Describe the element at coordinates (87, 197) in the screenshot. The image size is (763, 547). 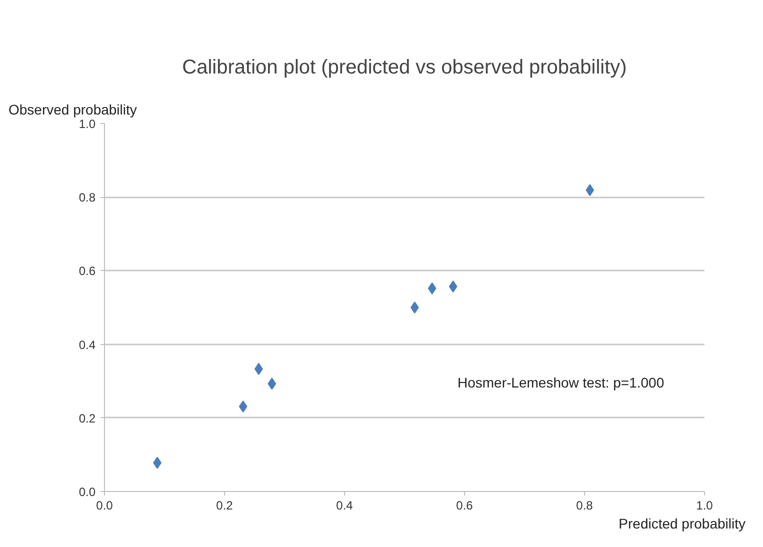
I see `y-tick-label: 0.8` at that location.